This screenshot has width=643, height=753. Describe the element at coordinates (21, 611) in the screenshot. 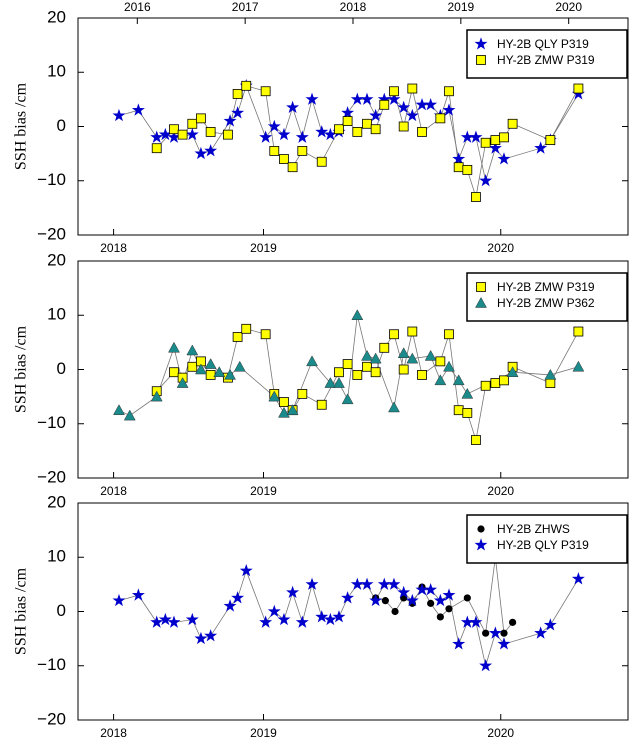

I see `y-axis-label: SSH bias /cm` at that location.